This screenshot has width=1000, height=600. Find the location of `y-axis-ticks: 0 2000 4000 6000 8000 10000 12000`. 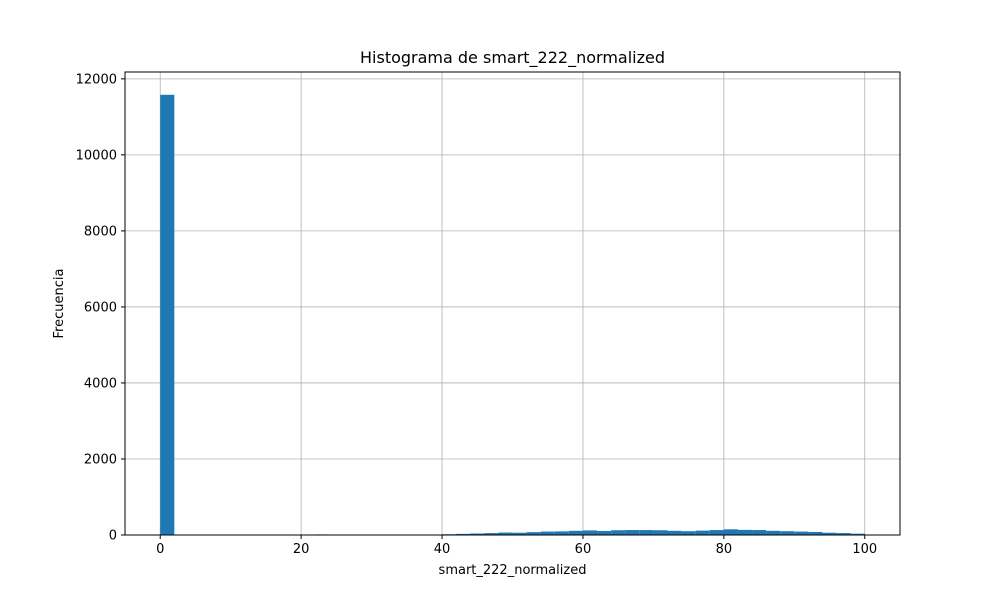

y-axis-ticks: 0 2000 4000 6000 8000 10000 12000 is located at coordinates (100, 308).